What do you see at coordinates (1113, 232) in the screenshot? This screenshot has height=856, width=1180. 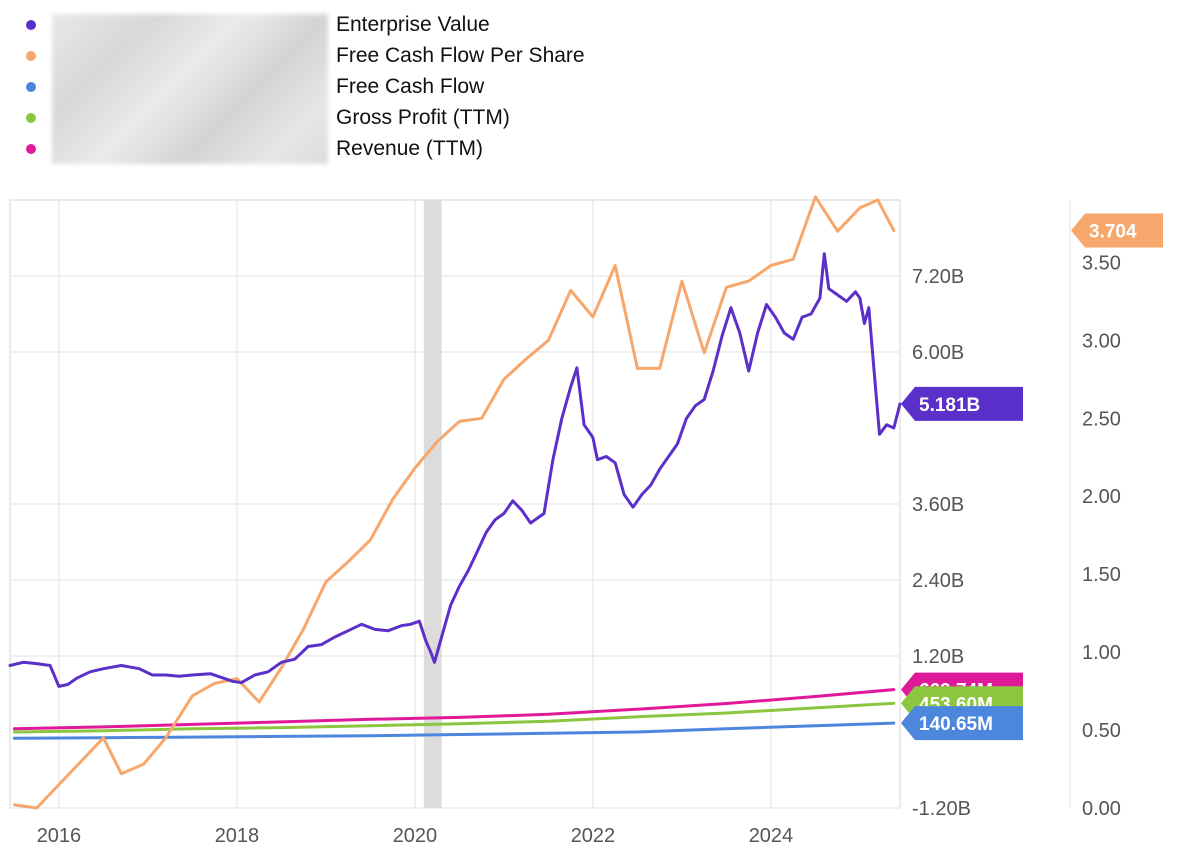 I see `end-label-text: 3.704` at bounding box center [1113, 232].